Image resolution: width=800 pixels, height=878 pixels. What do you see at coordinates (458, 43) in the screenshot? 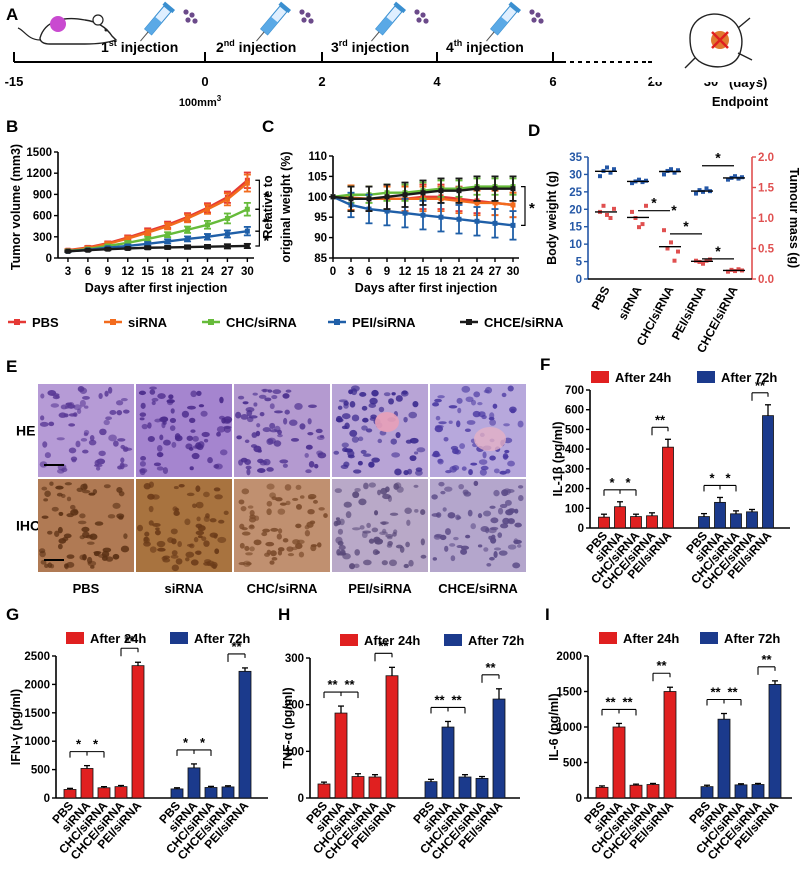
I see `superscript: th` at bounding box center [458, 43].